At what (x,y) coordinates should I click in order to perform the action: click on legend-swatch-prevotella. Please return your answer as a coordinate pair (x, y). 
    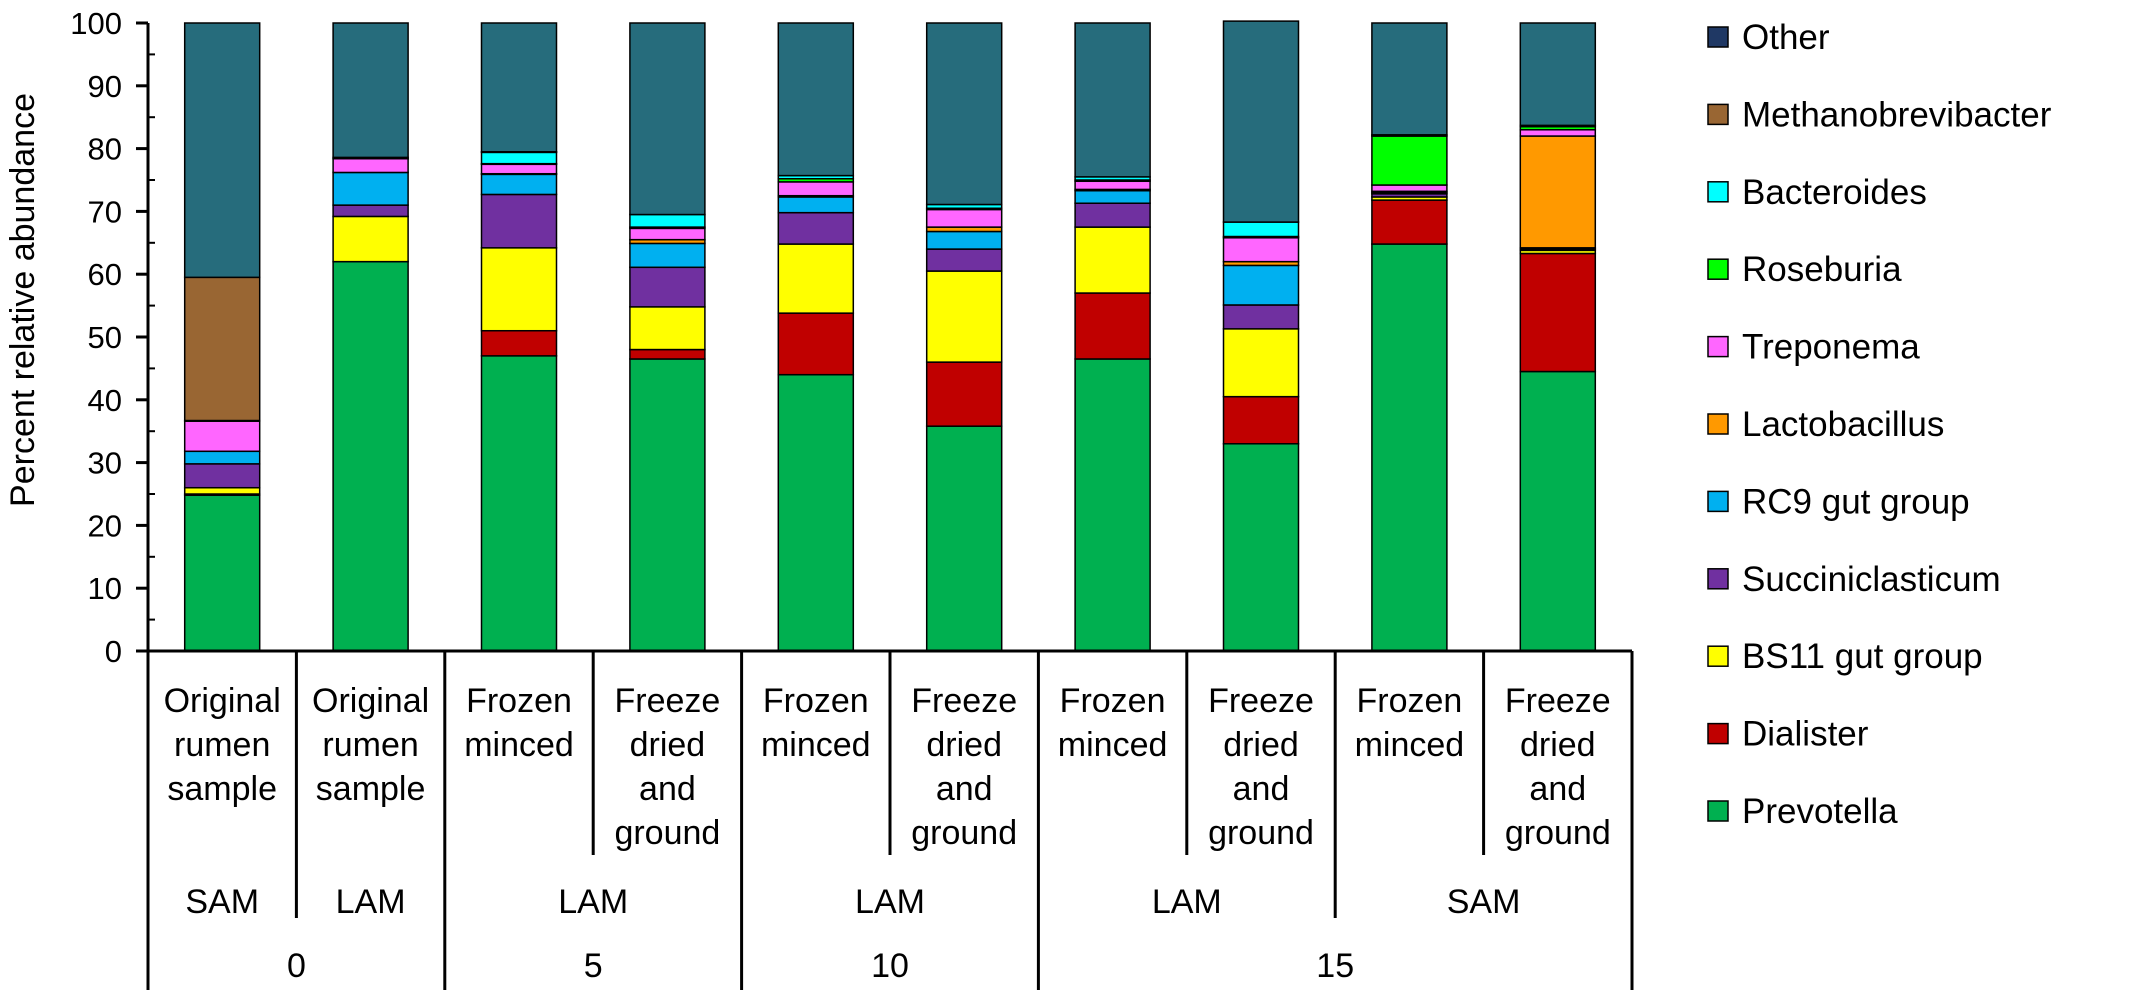
    Looking at the image, I should click on (1718, 811).